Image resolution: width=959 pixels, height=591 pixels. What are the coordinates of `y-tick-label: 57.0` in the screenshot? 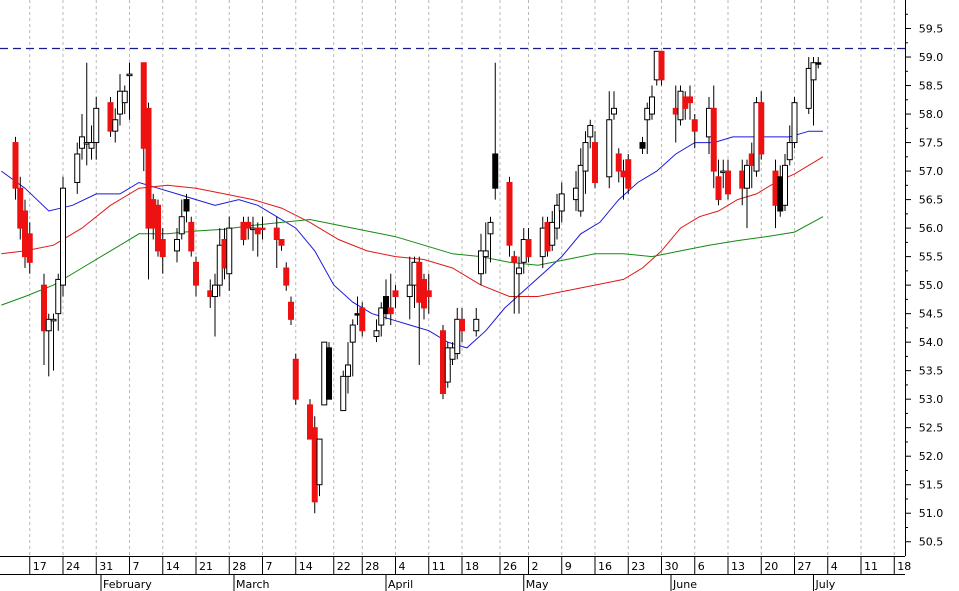 It's located at (931, 171).